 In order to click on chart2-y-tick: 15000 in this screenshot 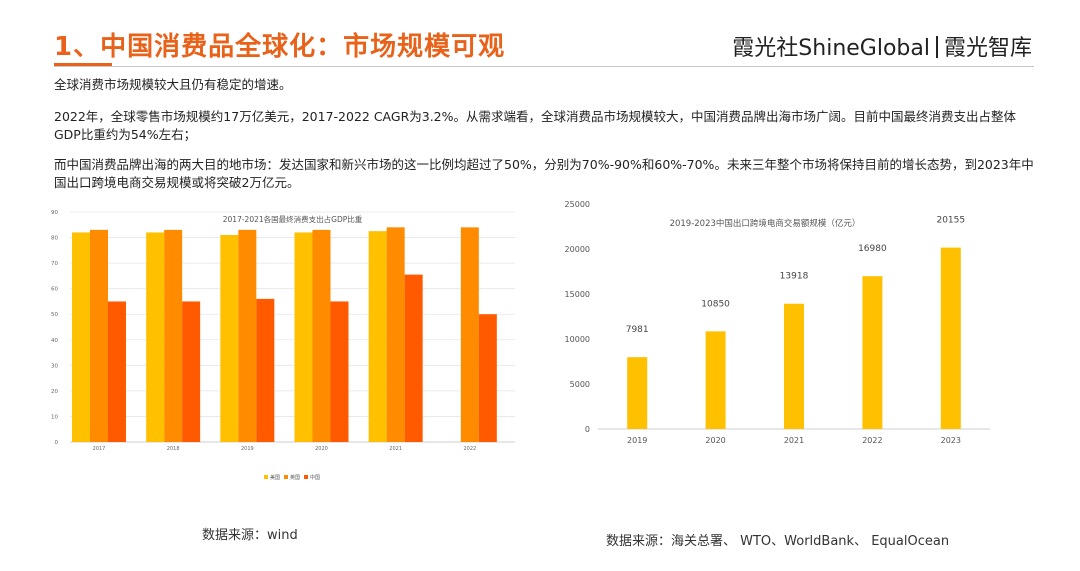, I will do `click(577, 294)`.